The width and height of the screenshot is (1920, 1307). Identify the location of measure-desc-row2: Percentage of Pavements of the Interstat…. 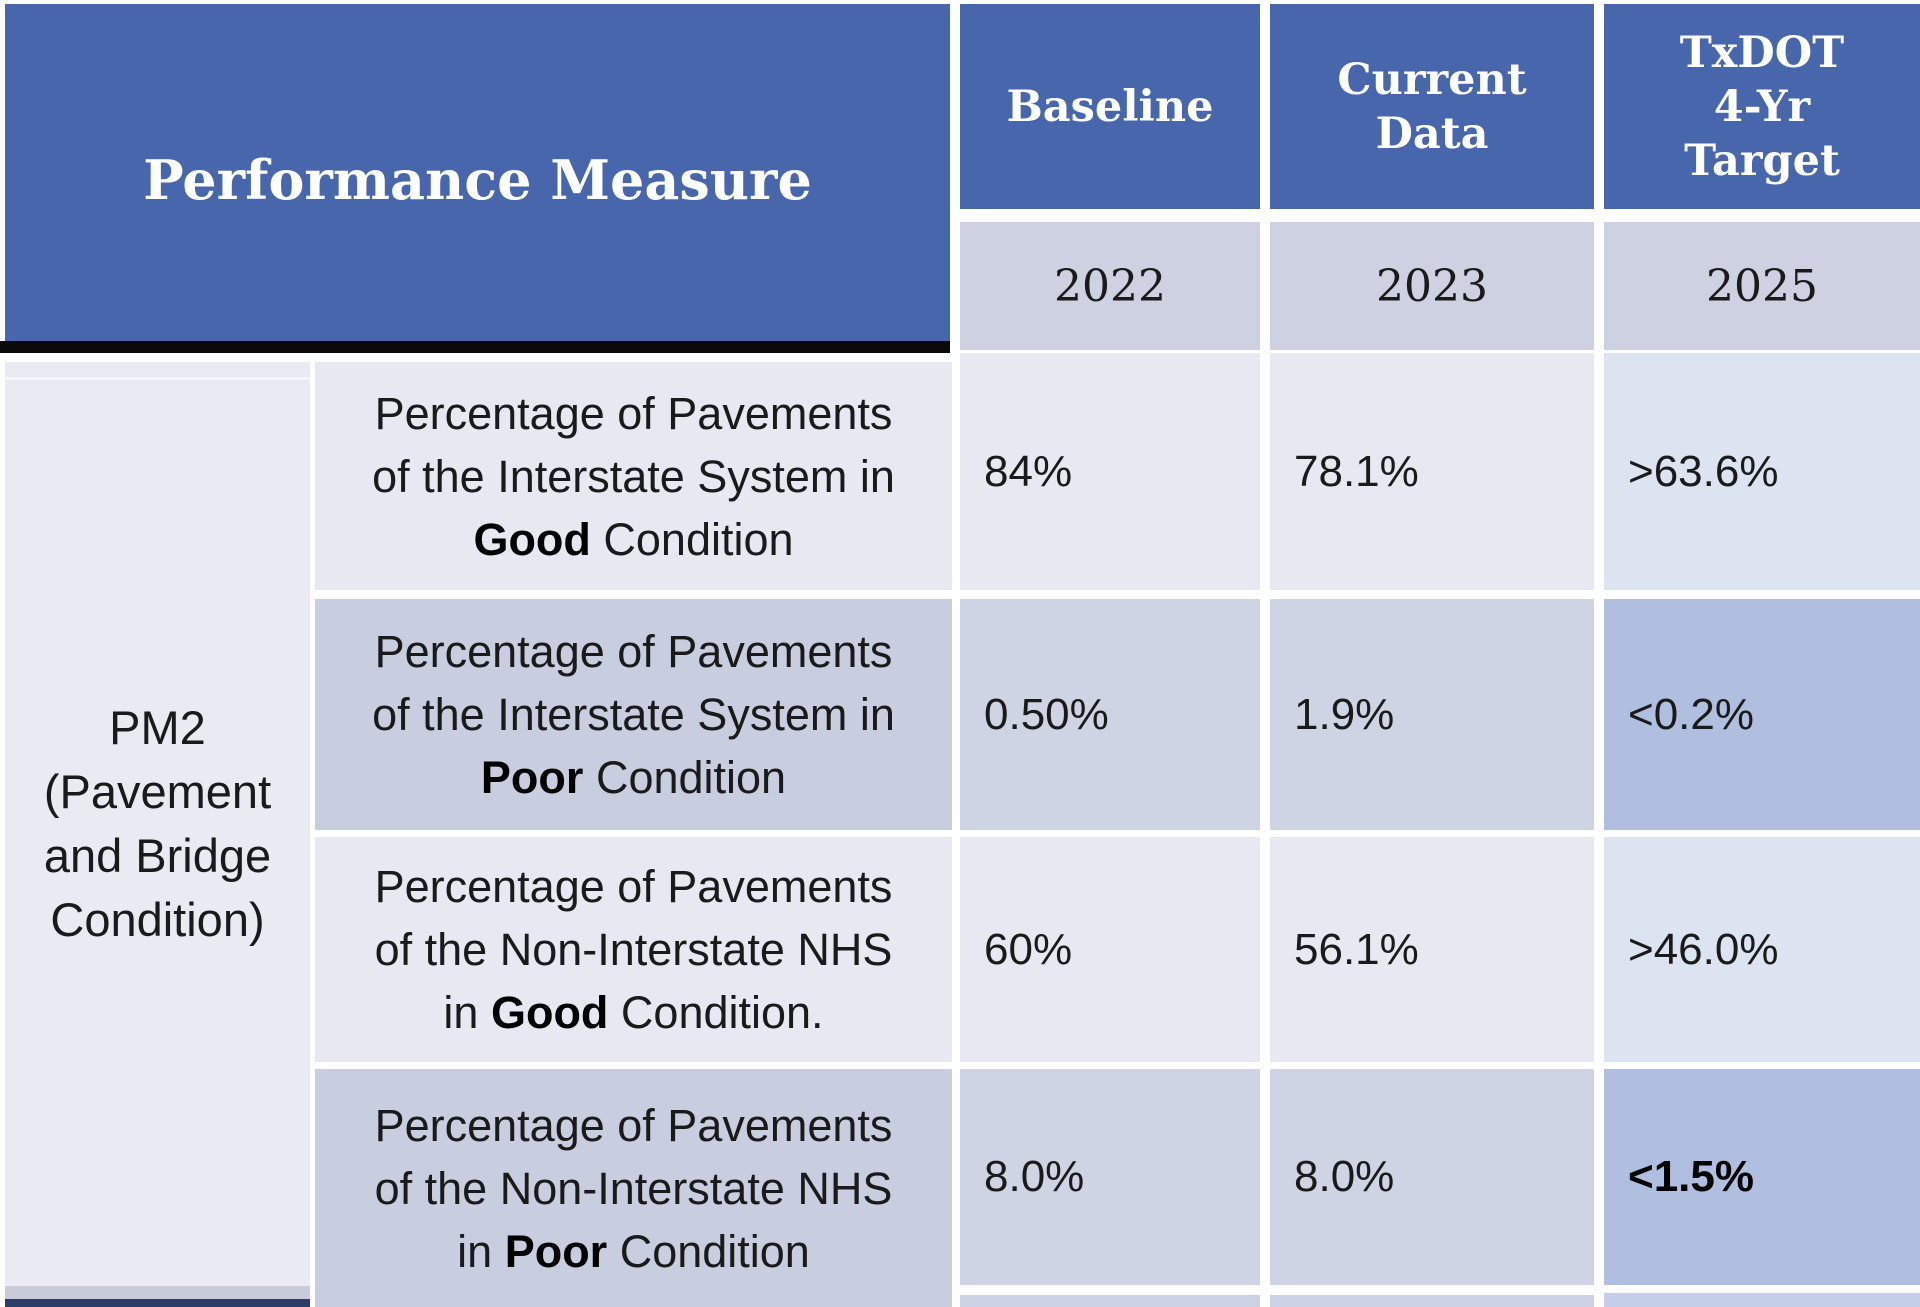
(633, 714).